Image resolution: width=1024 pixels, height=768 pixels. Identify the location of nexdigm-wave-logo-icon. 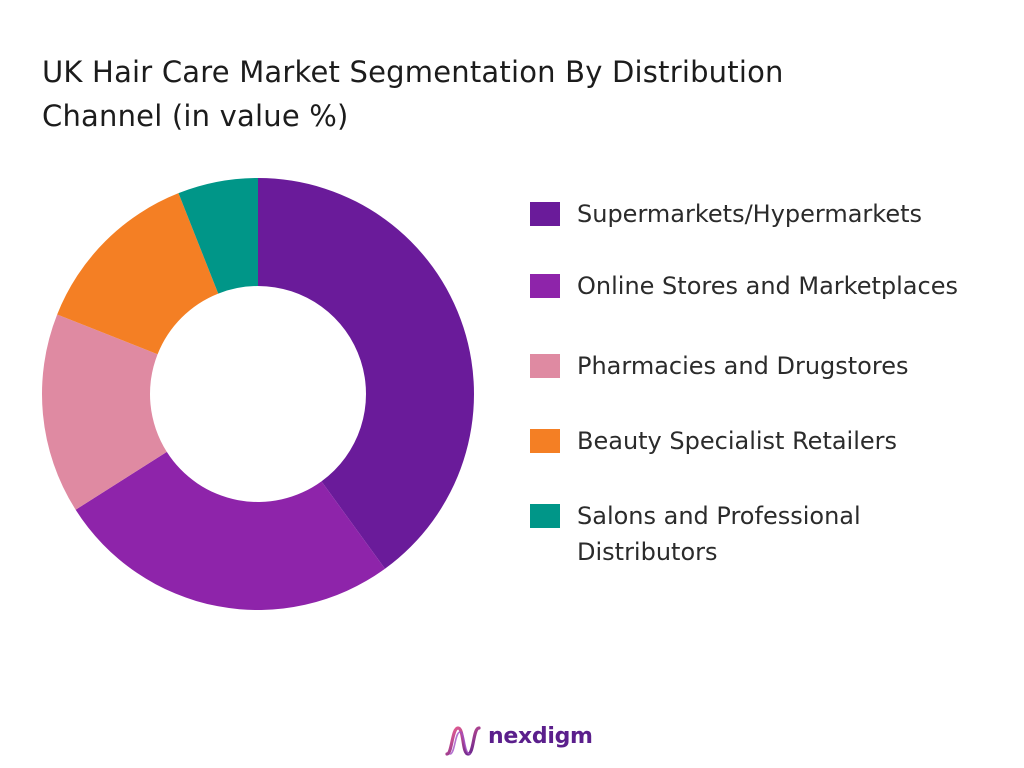
(463, 741).